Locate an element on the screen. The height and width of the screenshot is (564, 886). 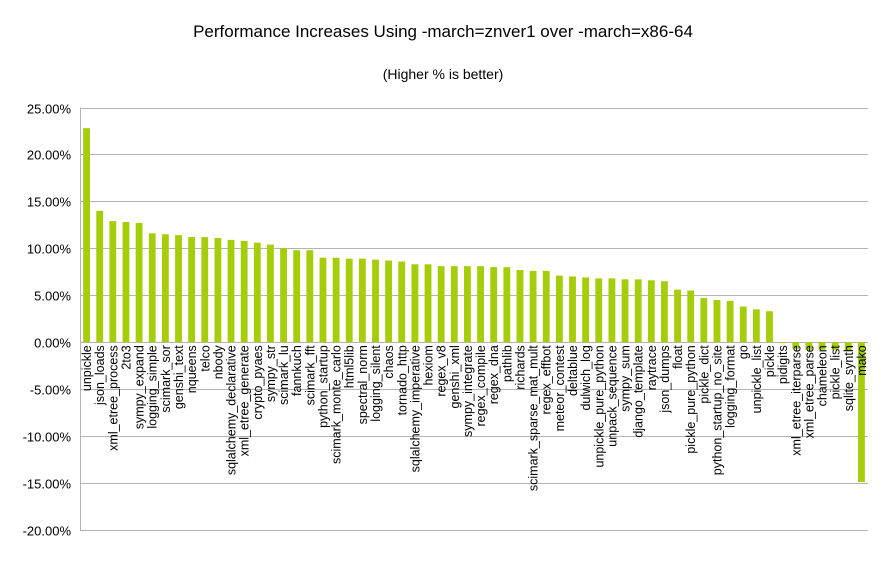
x-category-label: telco is located at coordinates (205, 358).